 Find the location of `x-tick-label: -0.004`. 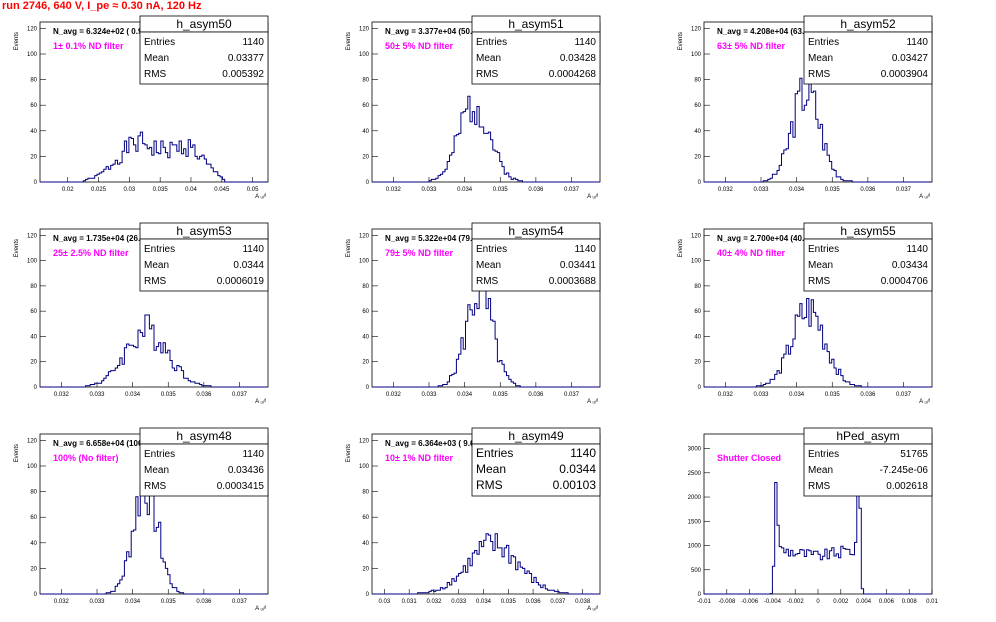

x-tick-label: -0.004 is located at coordinates (773, 602).